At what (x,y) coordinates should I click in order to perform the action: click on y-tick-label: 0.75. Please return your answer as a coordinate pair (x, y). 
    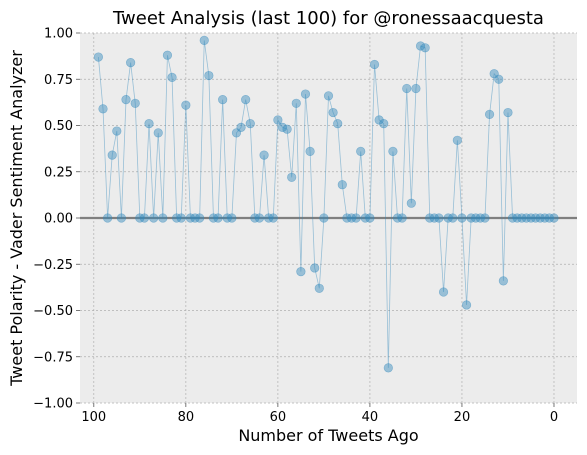
    Looking at the image, I should click on (58, 80).